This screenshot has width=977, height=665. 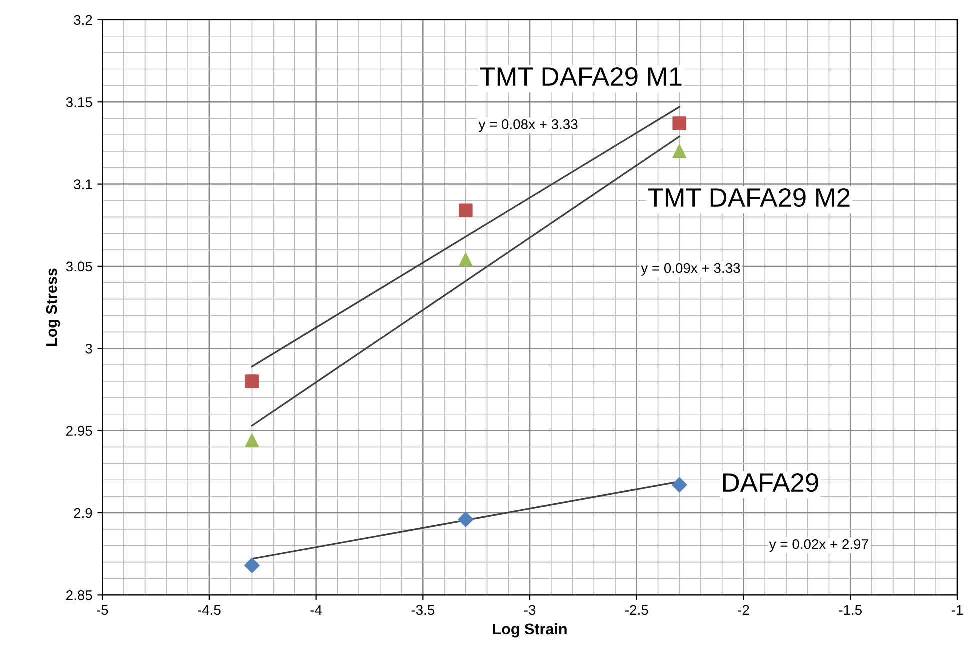 I want to click on x-tick-label: -1.5, so click(x=850, y=610).